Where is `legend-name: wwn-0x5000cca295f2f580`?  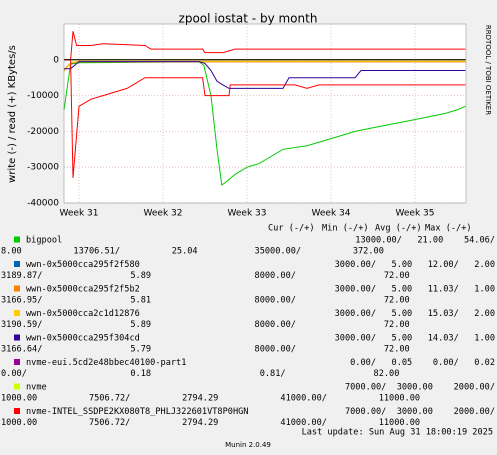 legend-name: wwn-0x5000cca295f2f580 is located at coordinates (83, 265).